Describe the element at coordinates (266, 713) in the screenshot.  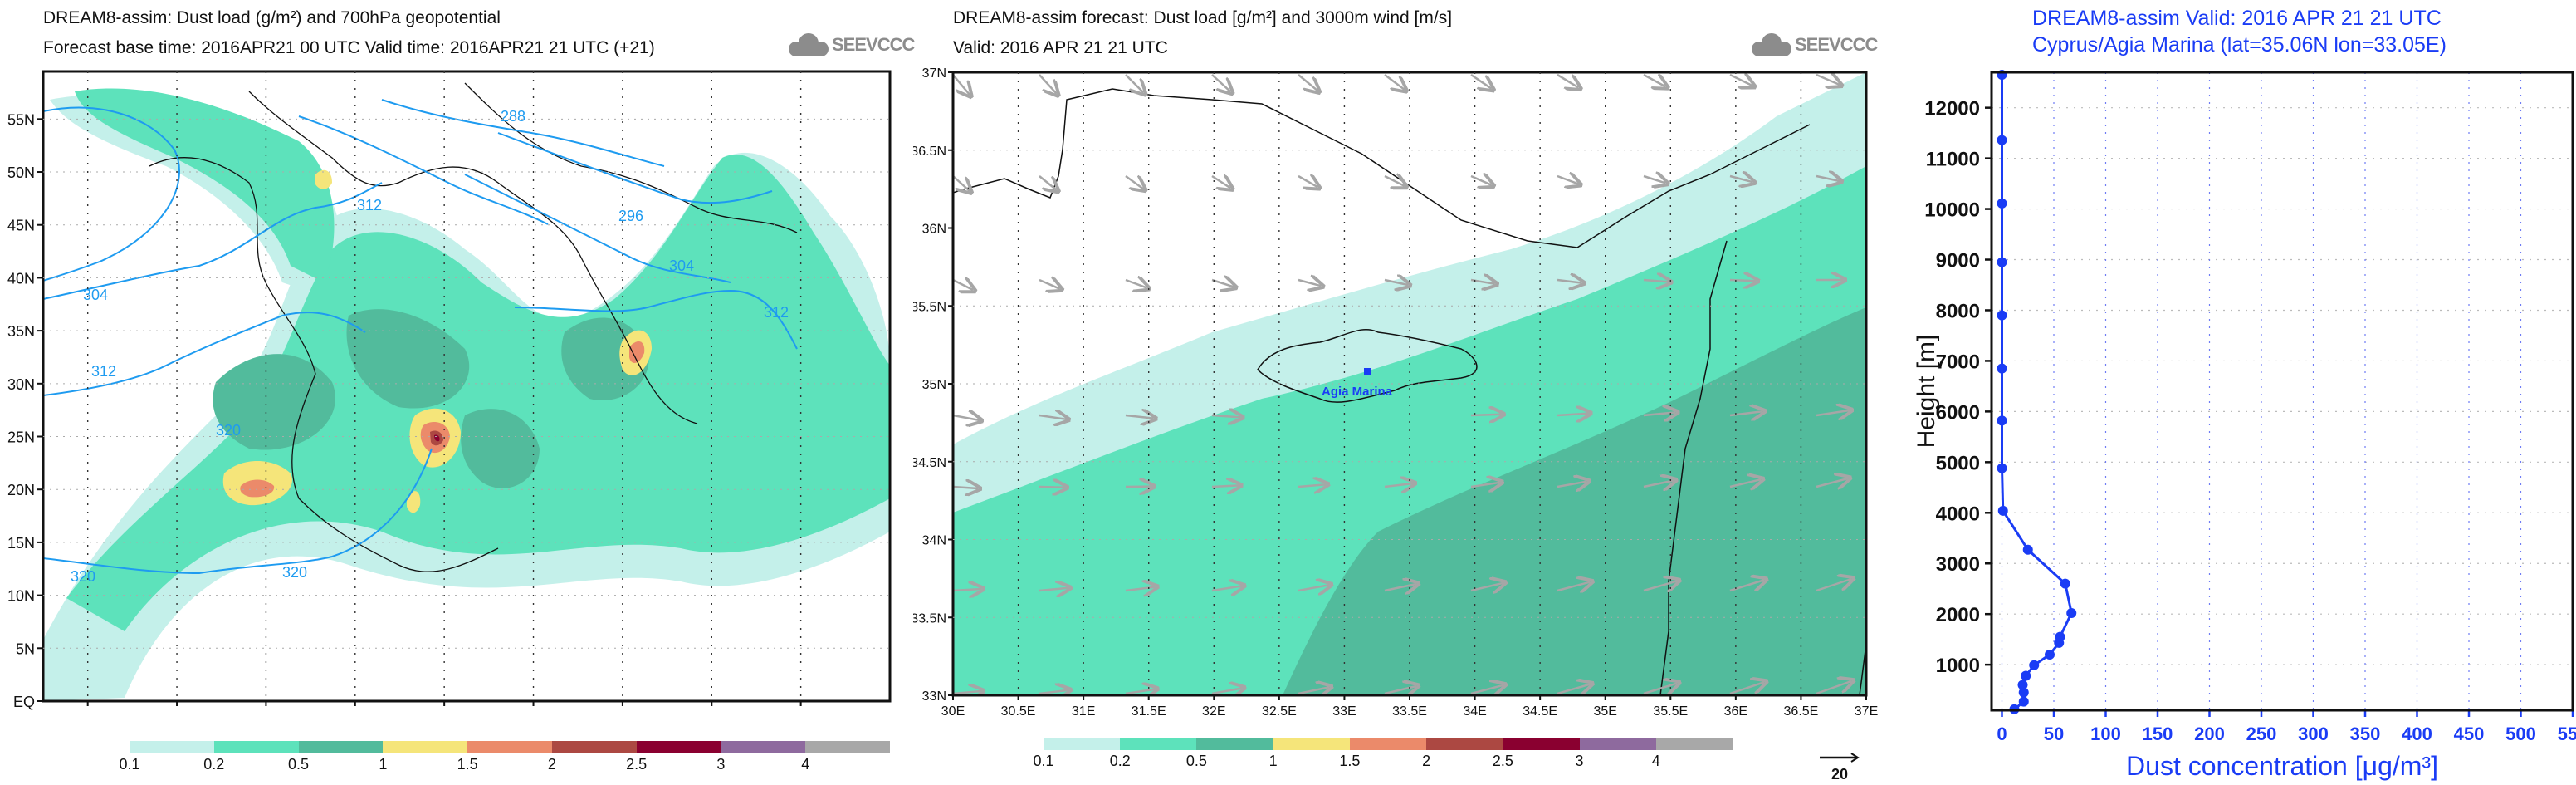
I see `lon-tick-label: 0` at that location.